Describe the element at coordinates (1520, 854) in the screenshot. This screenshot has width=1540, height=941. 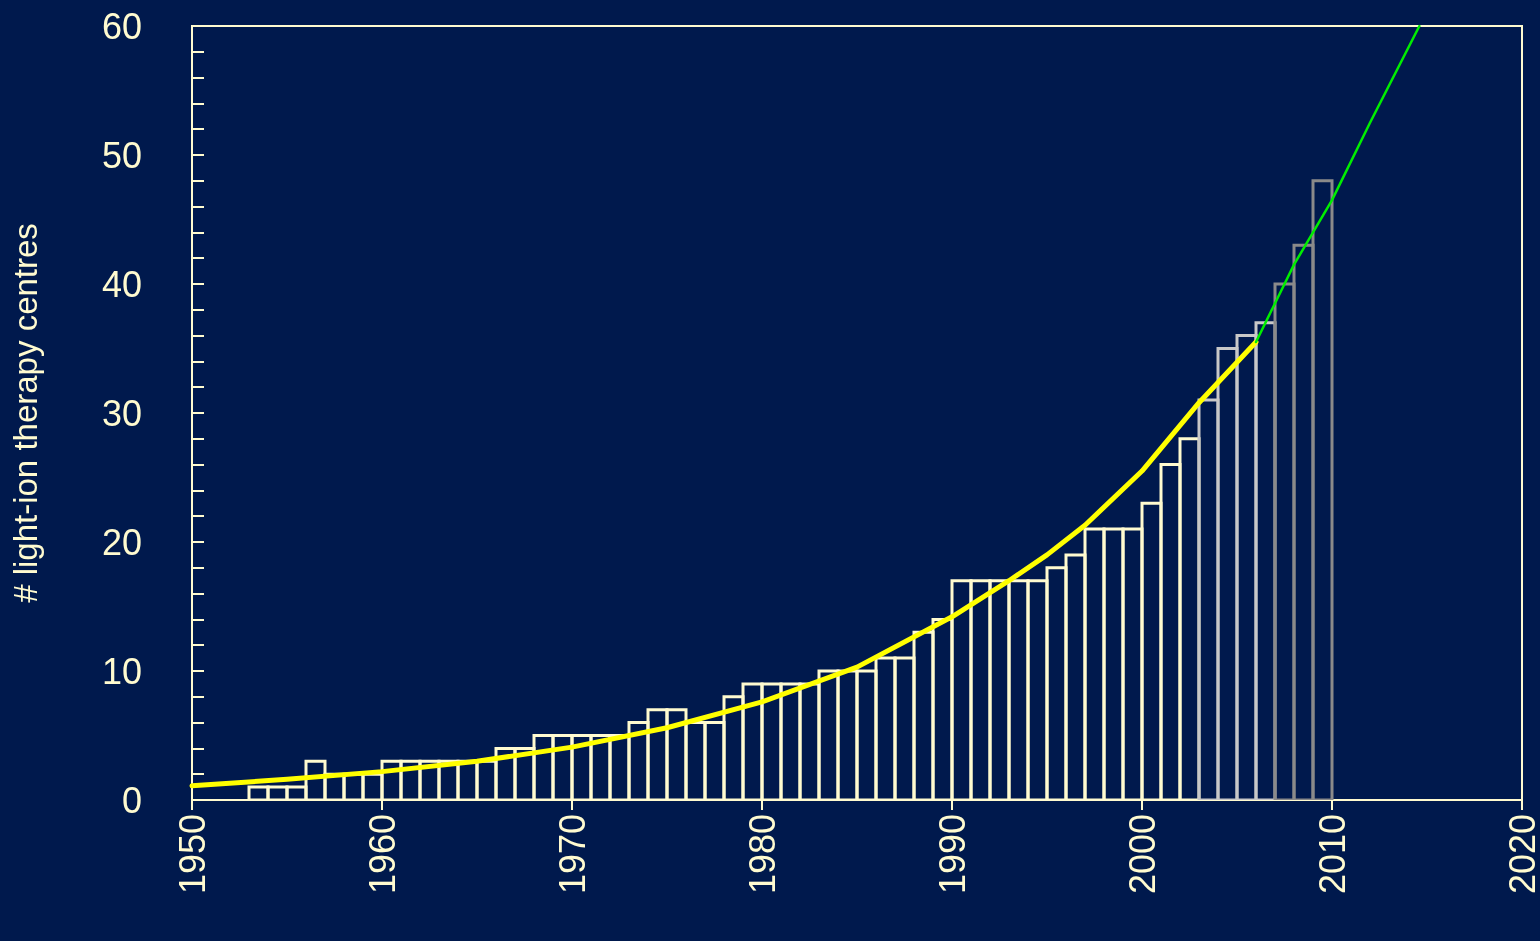
I see `x-tick-label: 2020` at that location.